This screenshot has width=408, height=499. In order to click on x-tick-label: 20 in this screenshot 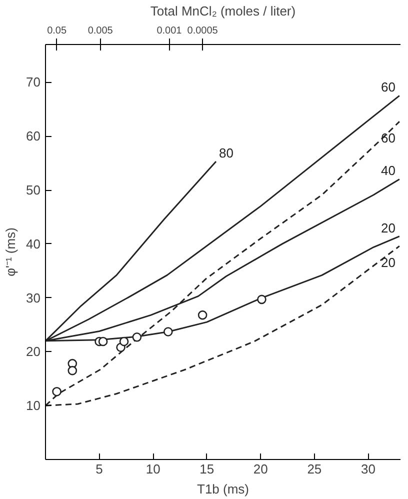, I will do `click(260, 469)`.